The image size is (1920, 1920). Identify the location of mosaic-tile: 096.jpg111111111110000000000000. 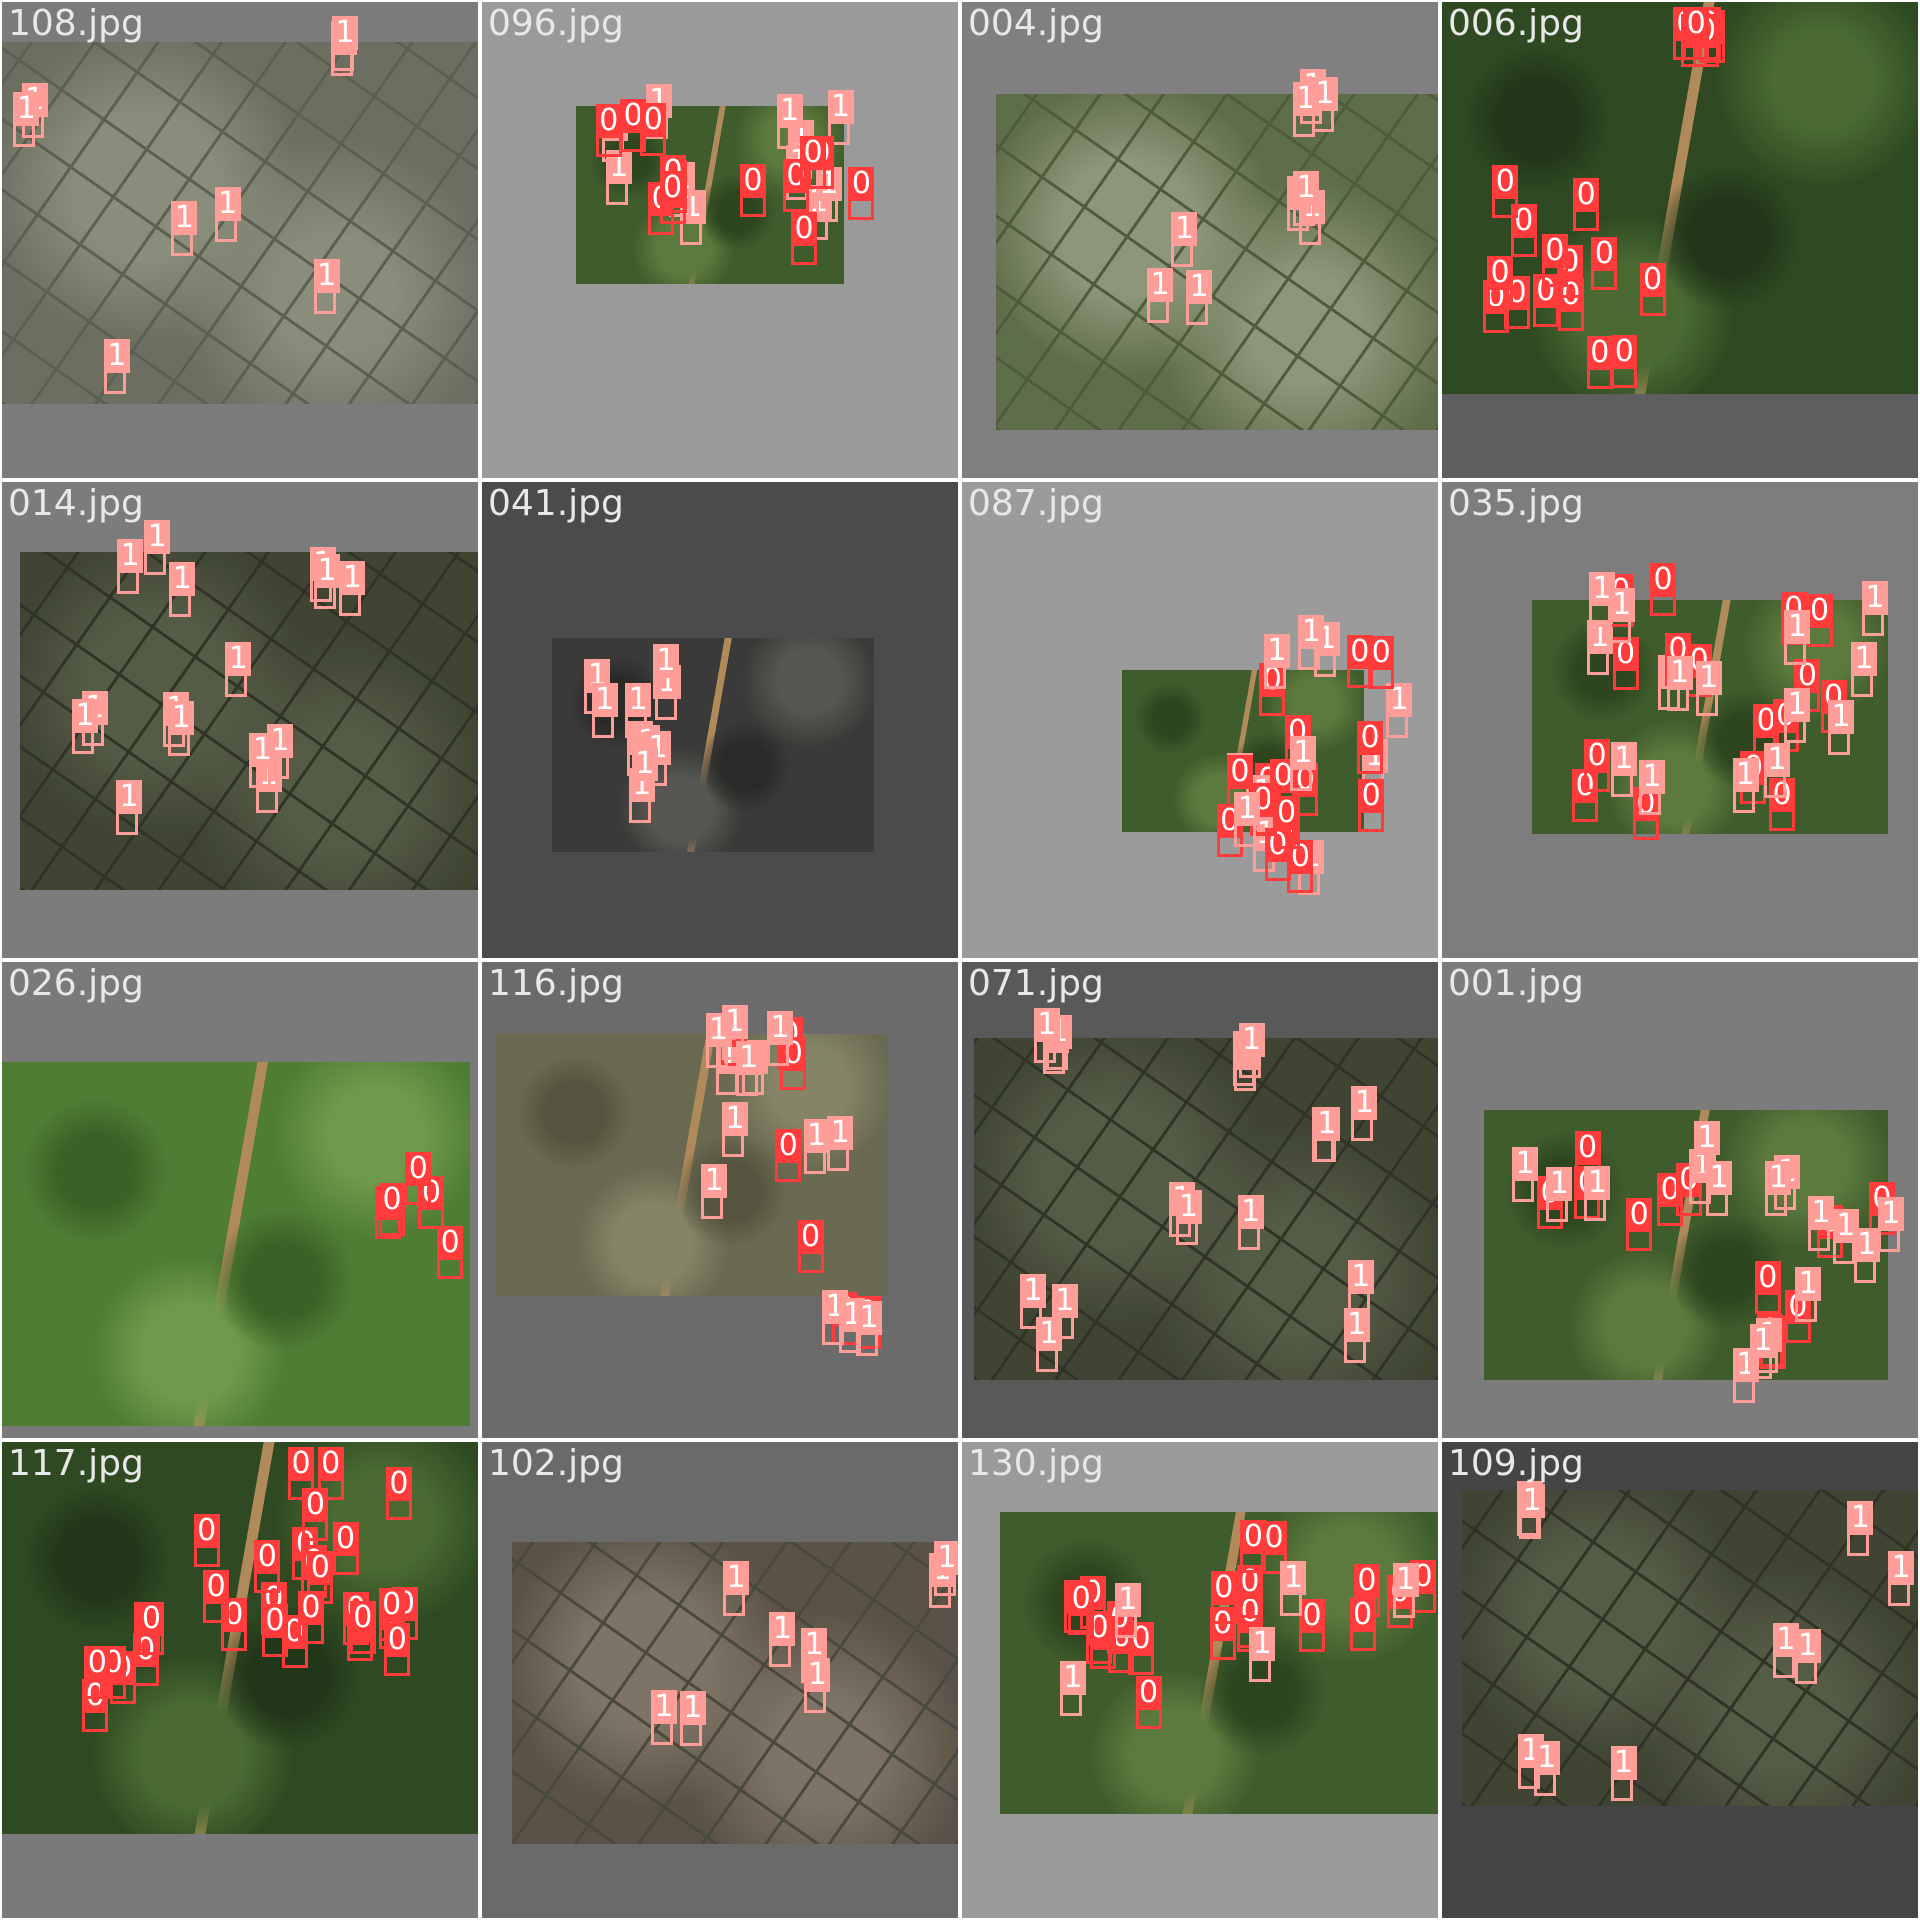
(720, 240).